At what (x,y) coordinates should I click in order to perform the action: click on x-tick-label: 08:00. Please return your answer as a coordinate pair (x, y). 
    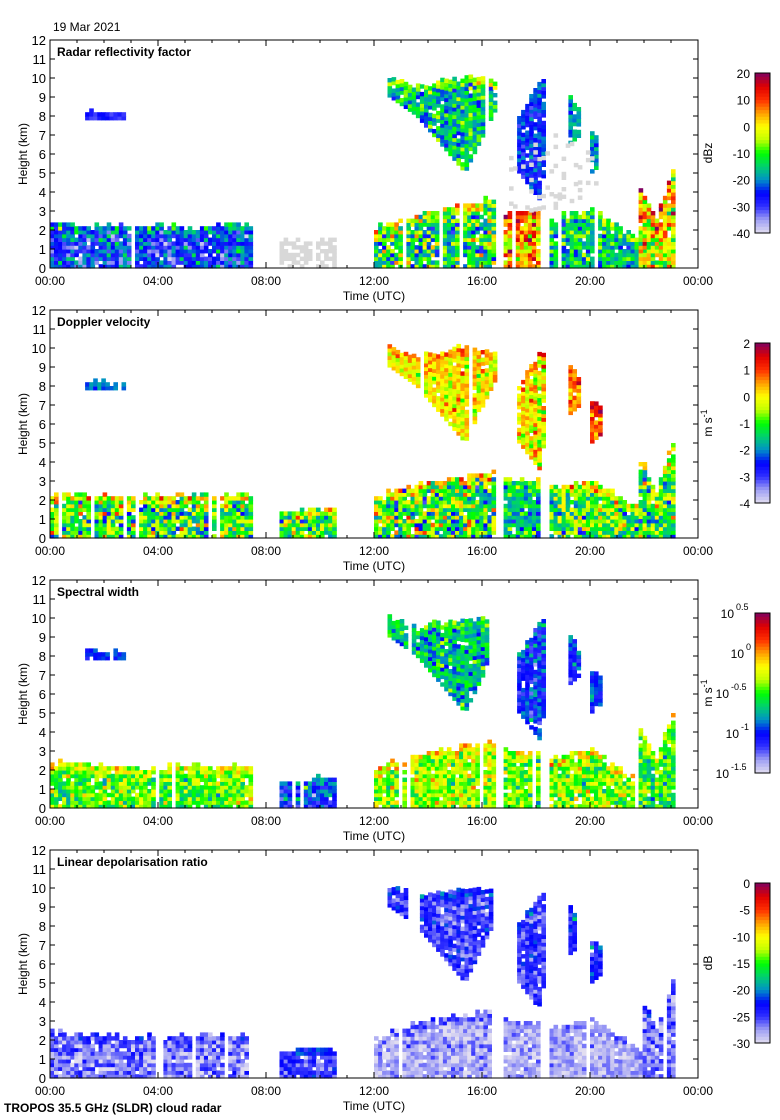
    Looking at the image, I should click on (266, 281).